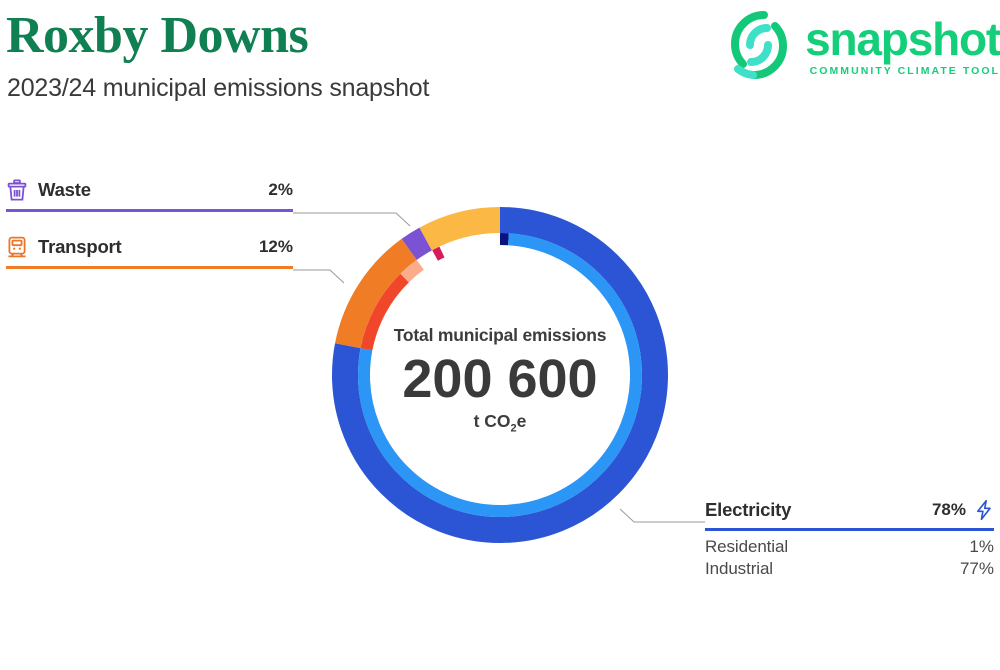 The image size is (1000, 670). Describe the element at coordinates (981, 546) in the screenshot. I see `sub-item-percent: 1%` at that location.